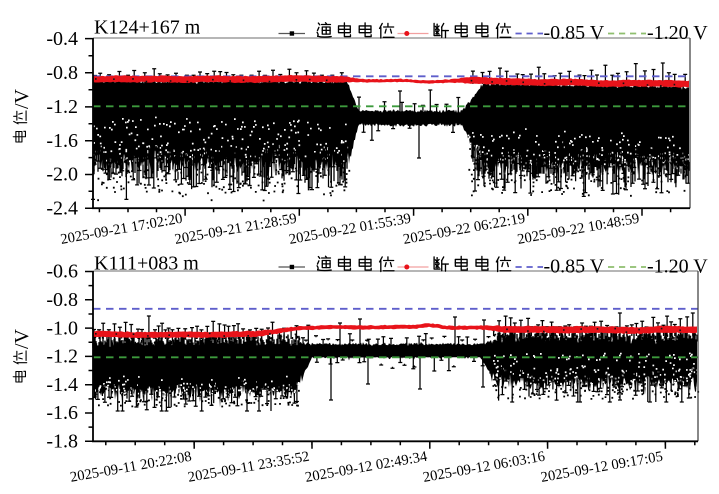  Describe the element at coordinates (62, 175) in the screenshot. I see `svg-text: -2.0` at that location.